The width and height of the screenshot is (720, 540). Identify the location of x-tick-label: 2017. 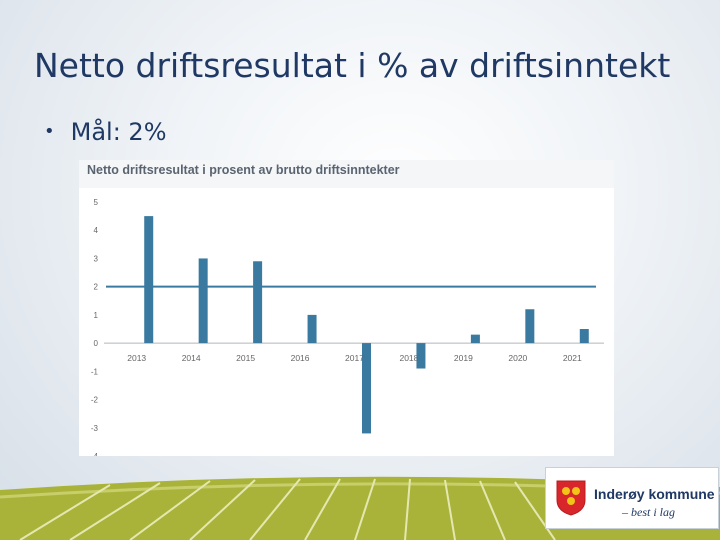
(354, 358).